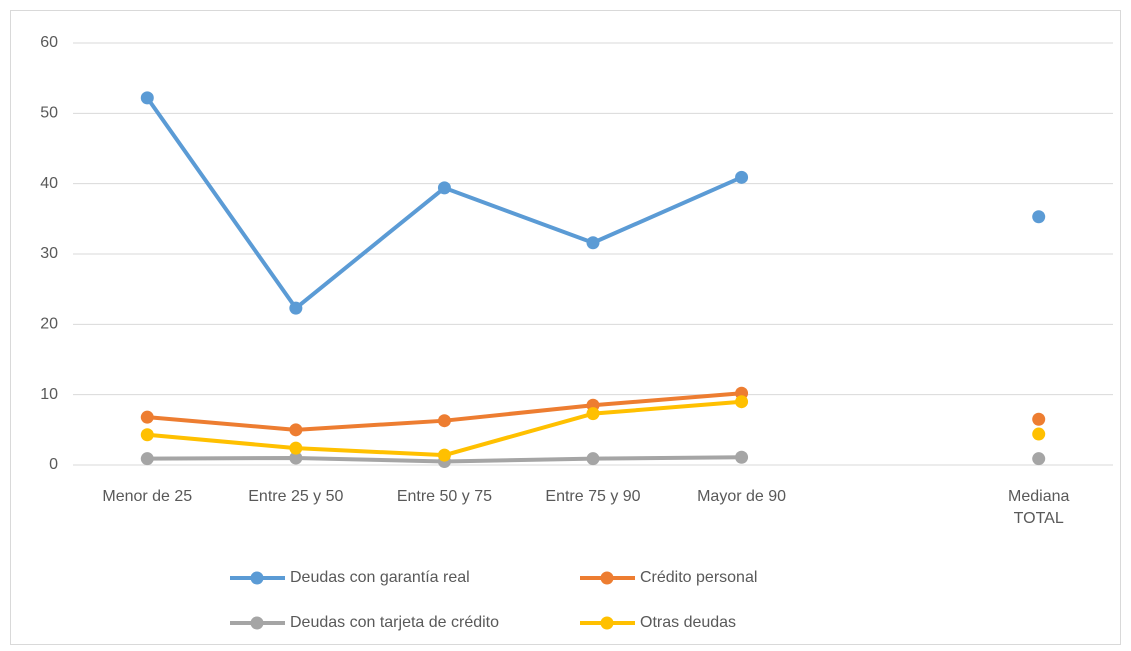 The image size is (1131, 651). What do you see at coordinates (49, 42) in the screenshot?
I see `y-tick-label: 60` at bounding box center [49, 42].